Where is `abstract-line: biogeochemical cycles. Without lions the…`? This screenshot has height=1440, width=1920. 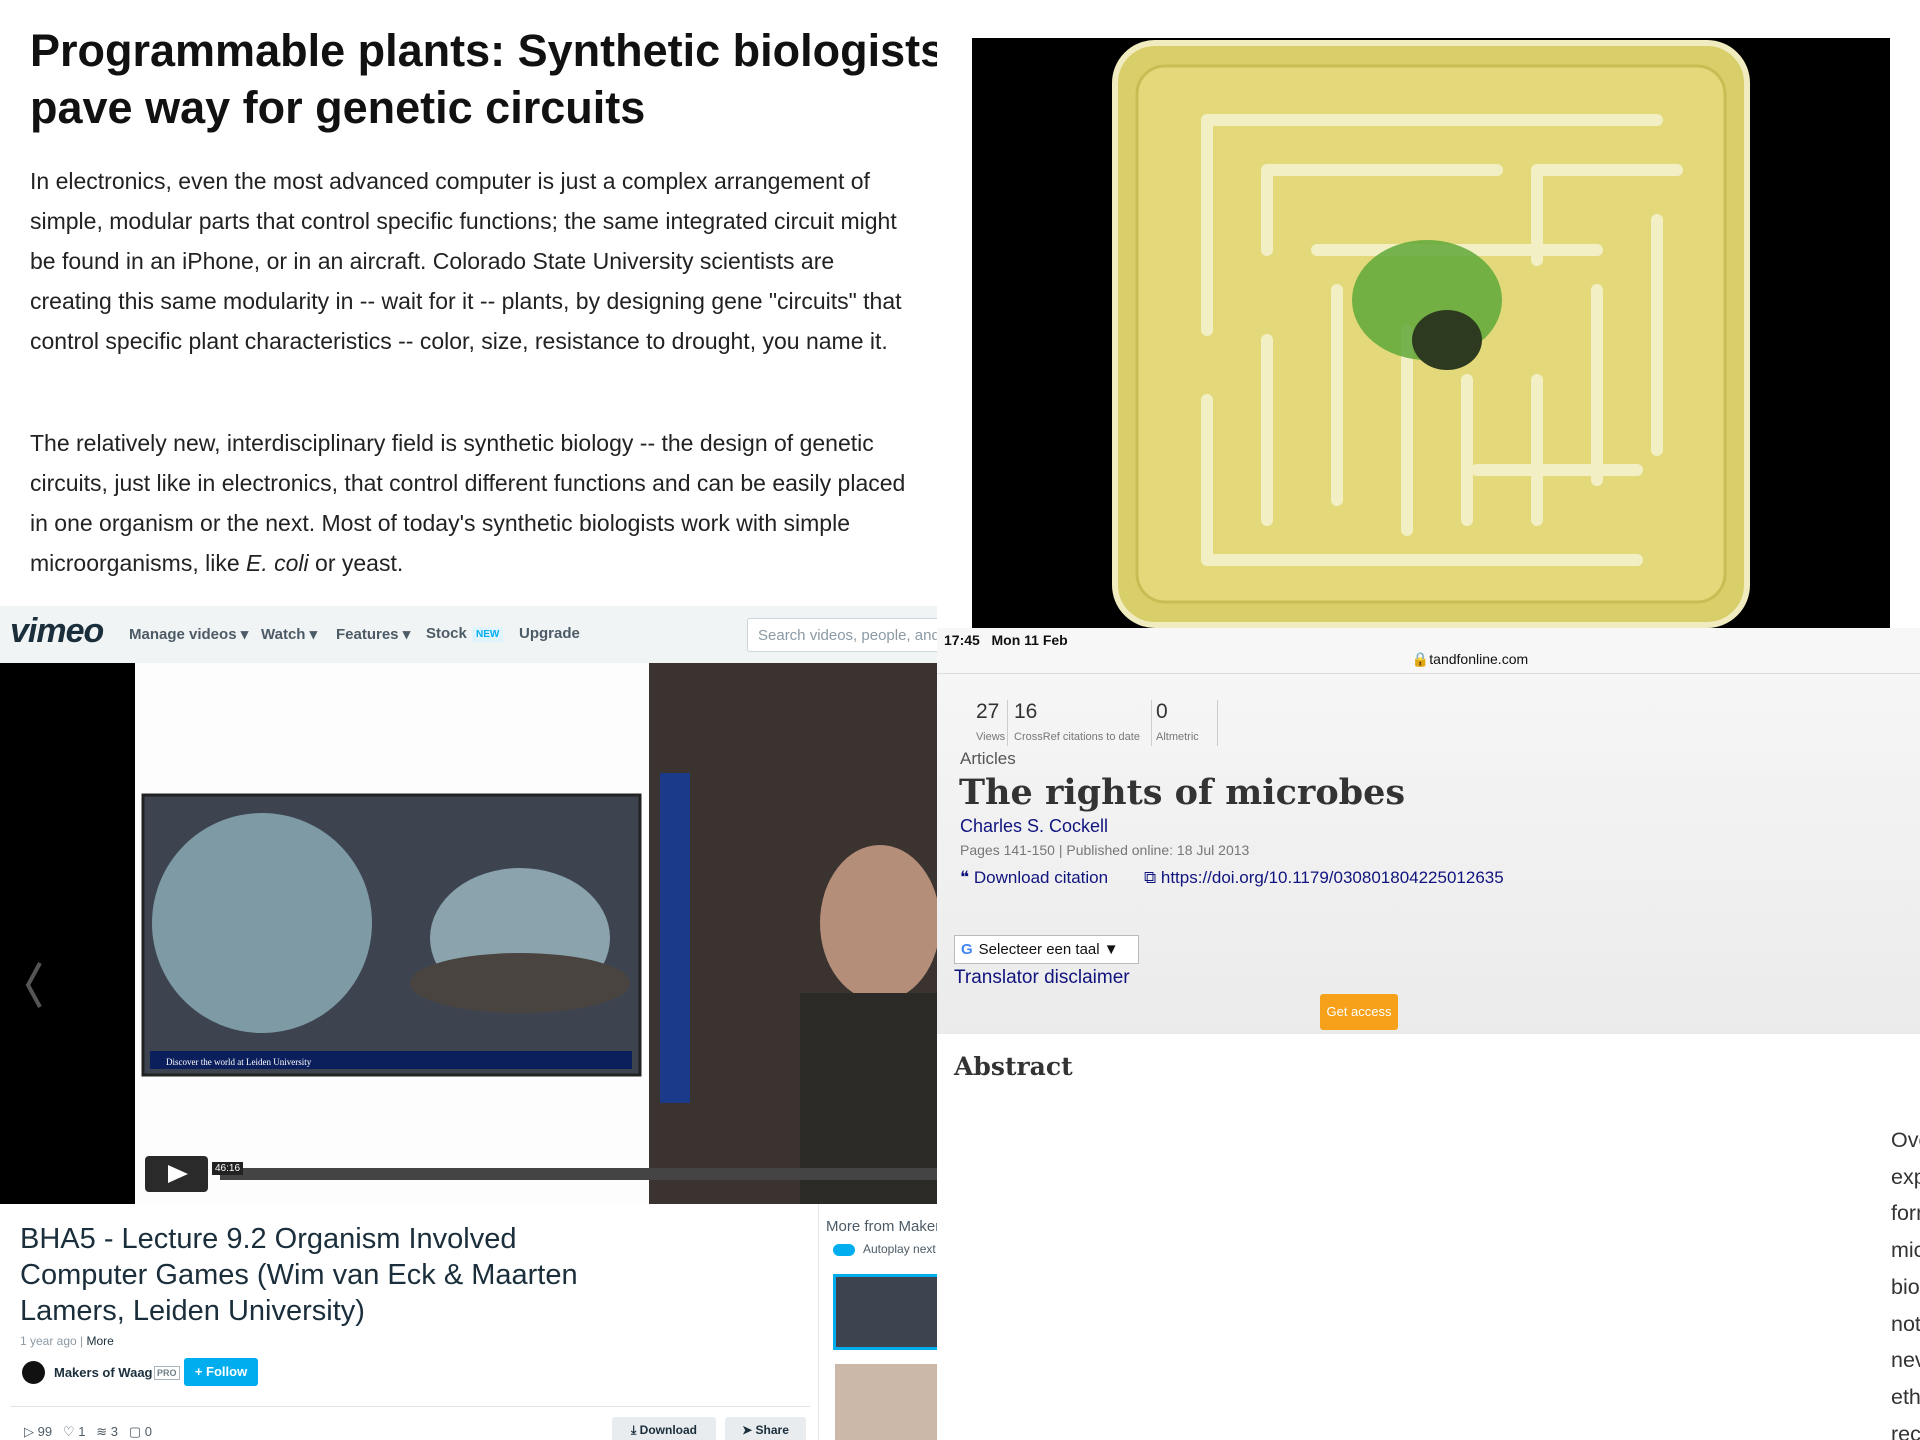
abstract-line: biogeochemical cycles. Without lions the… is located at coordinates (1905, 1286).